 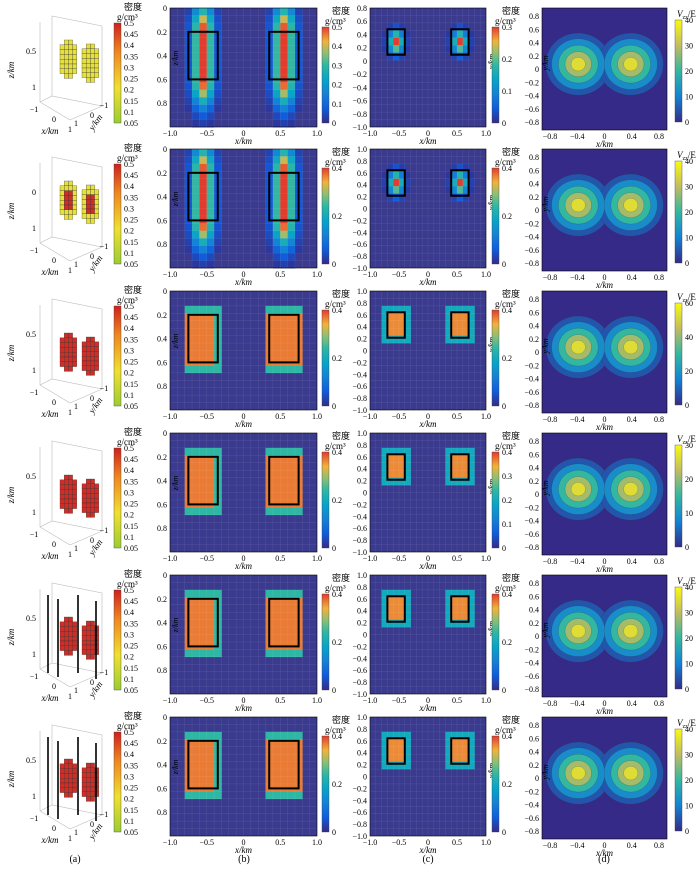 I want to click on y-tick-label: −0.6, so click(x=531, y=676).